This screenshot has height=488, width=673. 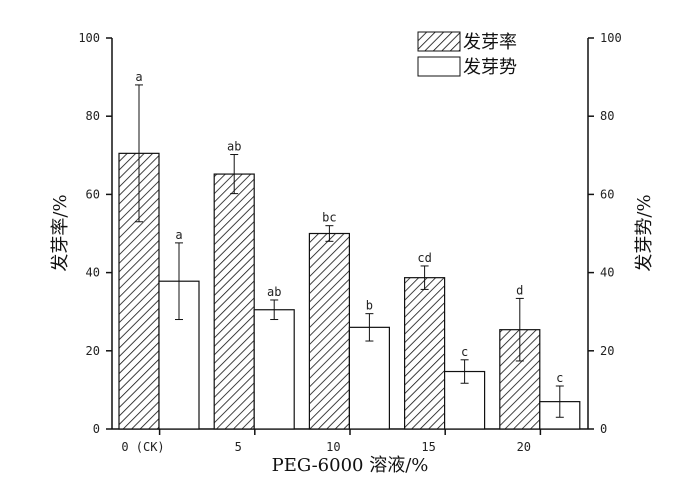 What do you see at coordinates (605, 233) in the screenshot?
I see `right-ticks: 0 20 40 60 80 100` at bounding box center [605, 233].